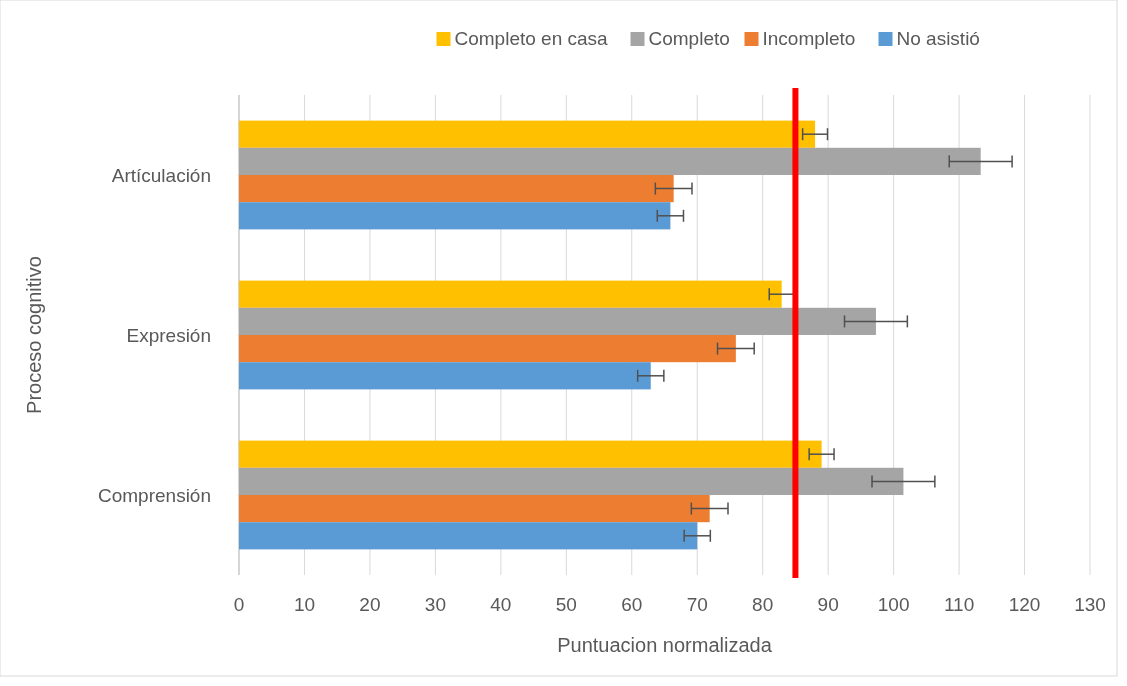 This screenshot has width=1127, height=686. Describe the element at coordinates (763, 604) in the screenshot. I see `x-tick-label: 80` at that location.